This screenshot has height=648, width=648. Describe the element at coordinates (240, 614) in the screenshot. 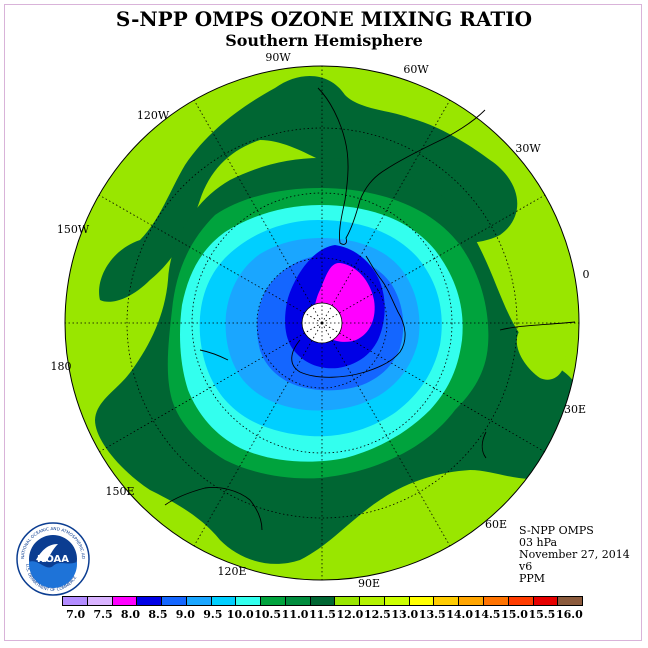

I see `colorbar-tick-label: 10.0` at that location.